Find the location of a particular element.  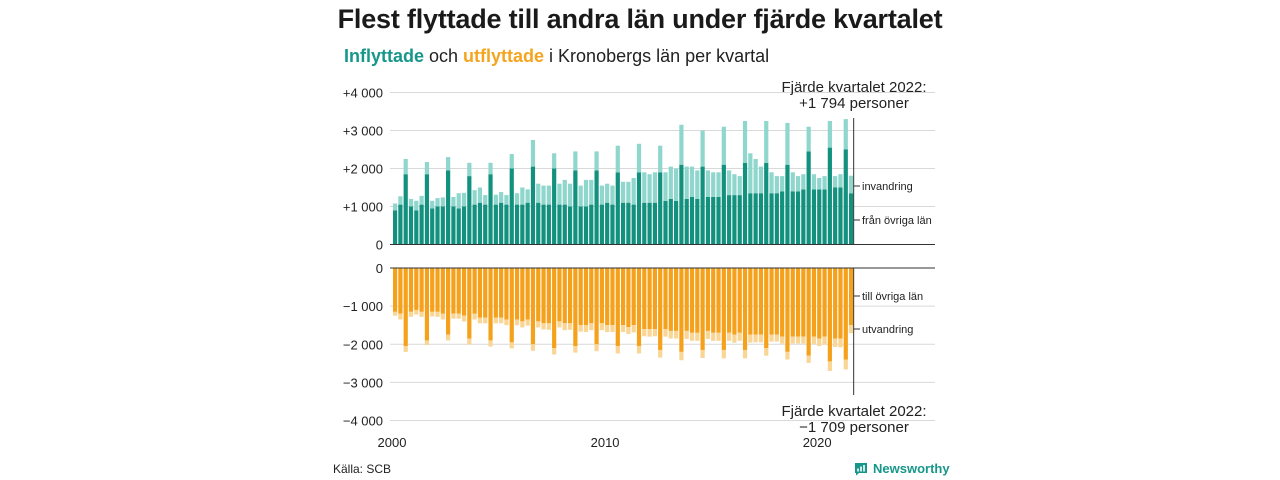

y-tick-label-top: 0 is located at coordinates (379, 245).